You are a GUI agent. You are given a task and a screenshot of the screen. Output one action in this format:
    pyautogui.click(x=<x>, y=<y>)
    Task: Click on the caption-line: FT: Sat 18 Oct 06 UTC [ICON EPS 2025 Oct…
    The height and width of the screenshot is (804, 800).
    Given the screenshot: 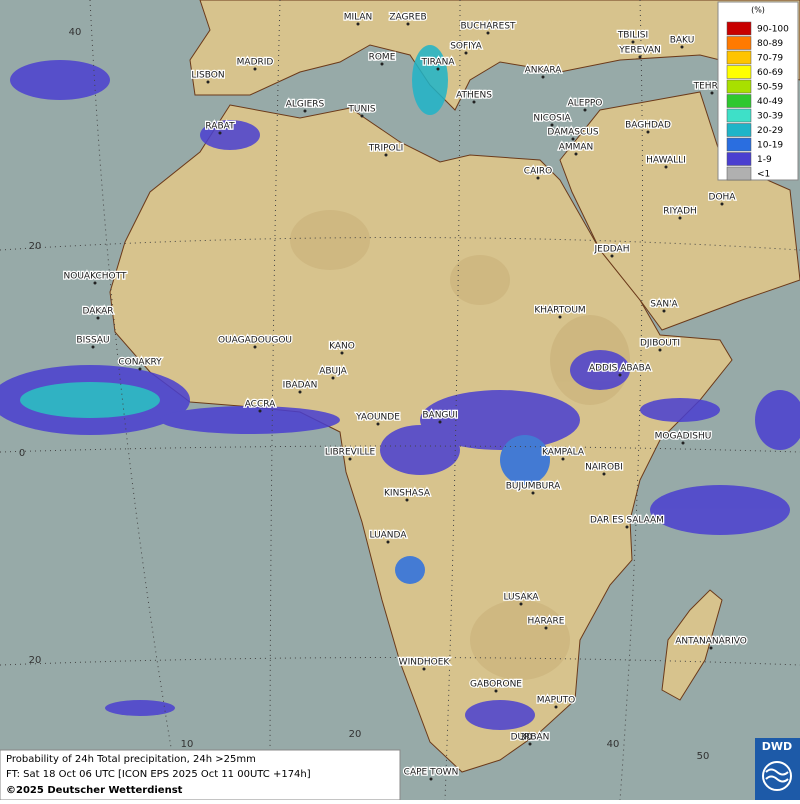 What is the action you would take?
    pyautogui.click(x=158, y=774)
    